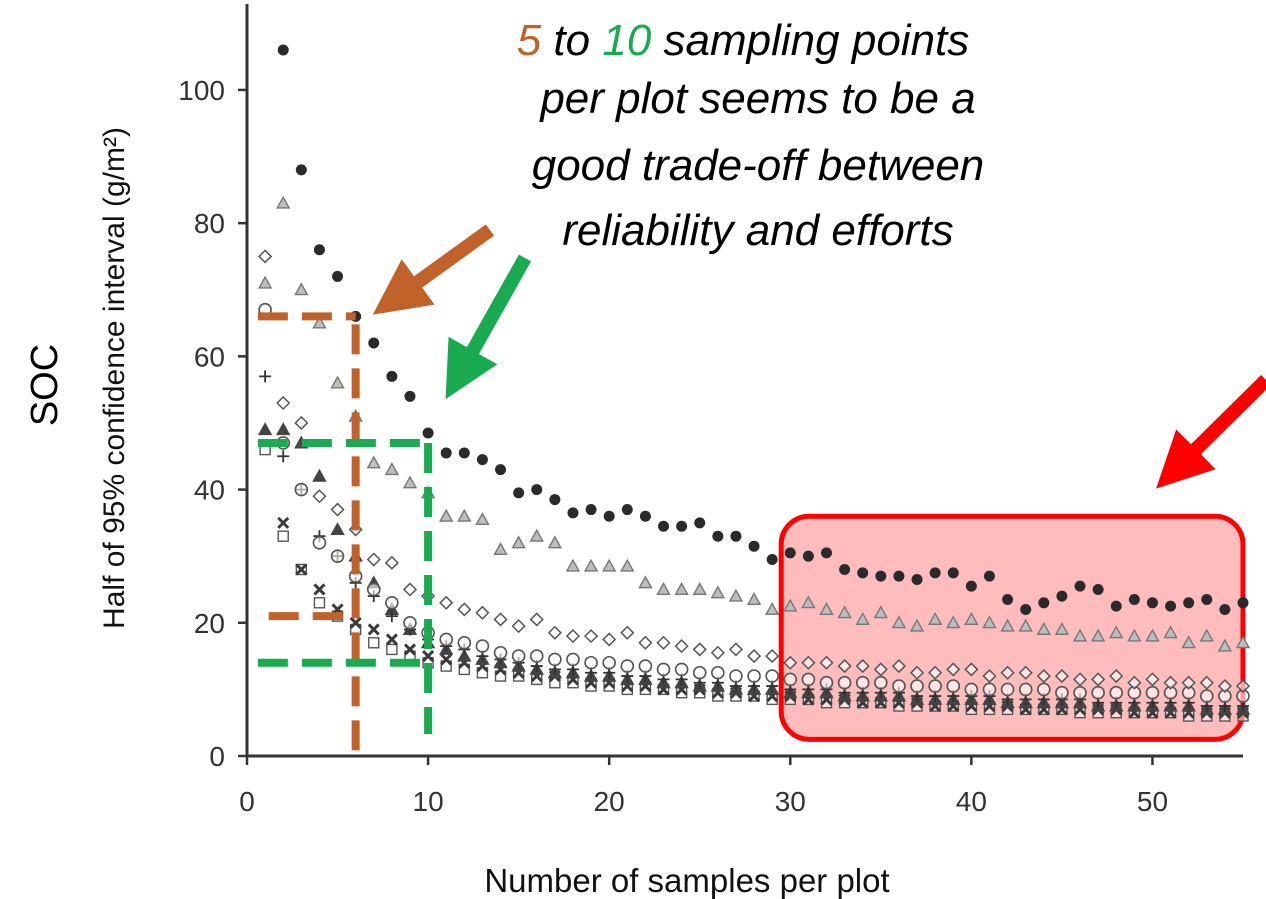 The image size is (1266, 899). What do you see at coordinates (790, 801) in the screenshot?
I see `x-tick-label: 30` at bounding box center [790, 801].